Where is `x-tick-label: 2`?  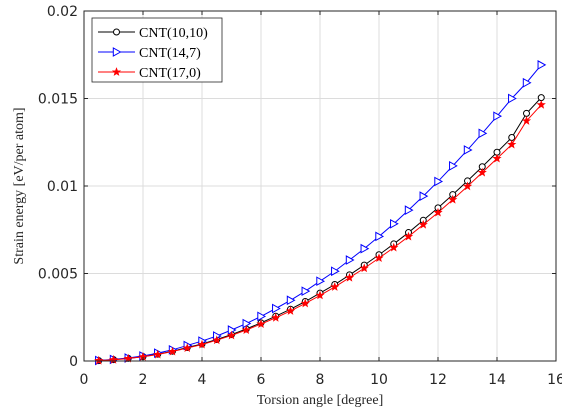 x-tick-label: 2 is located at coordinates (143, 380).